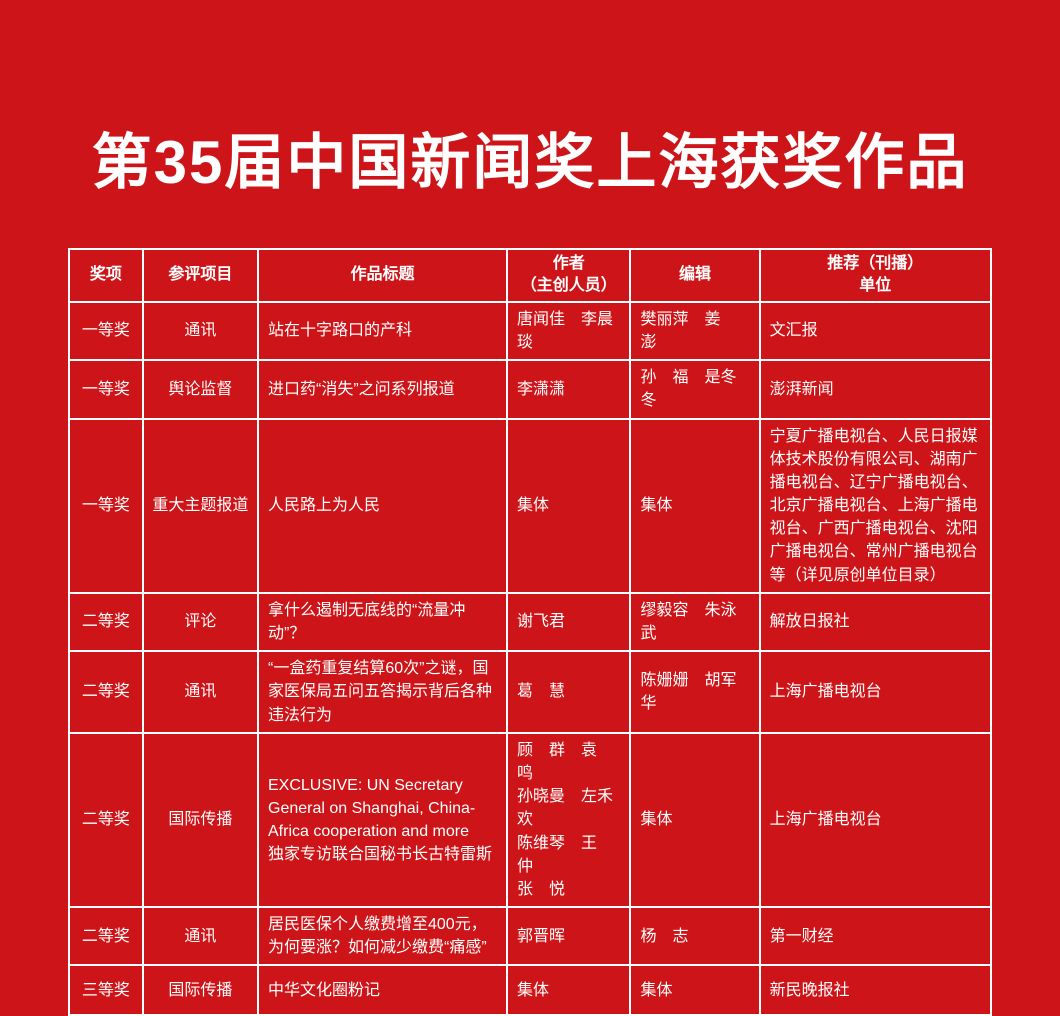  I want to click on cell-unit: 澎湃新闻, so click(875, 389).